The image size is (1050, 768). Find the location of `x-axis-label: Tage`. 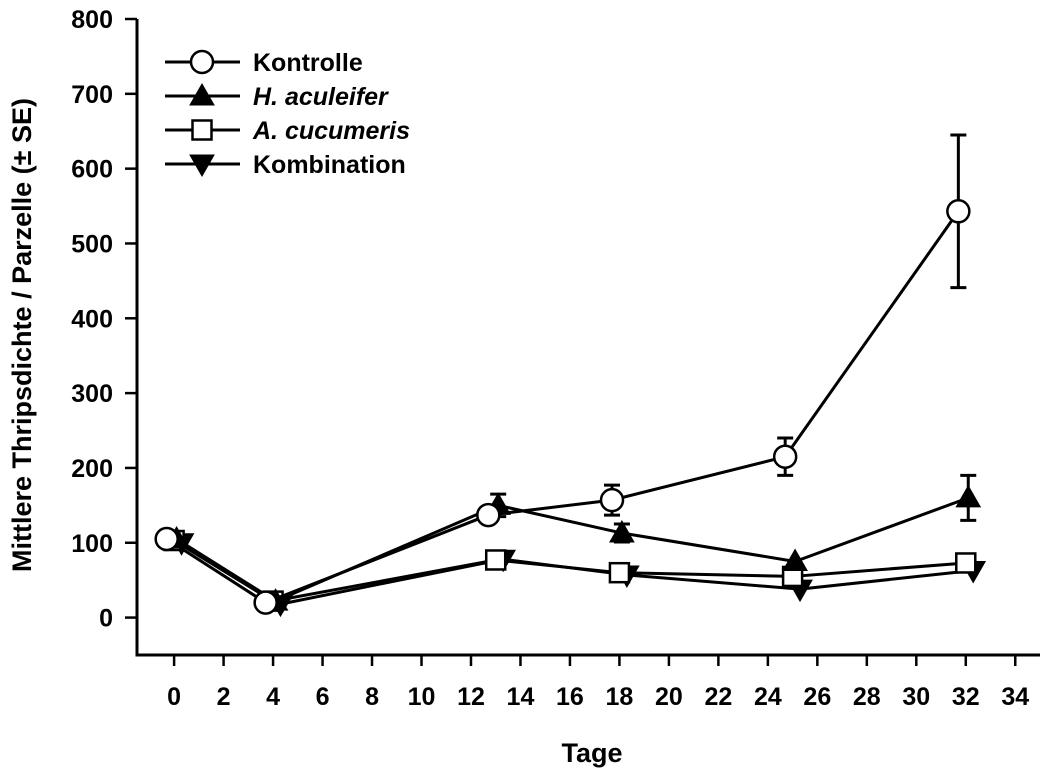

x-axis-label: Tage is located at coordinates (591, 753).